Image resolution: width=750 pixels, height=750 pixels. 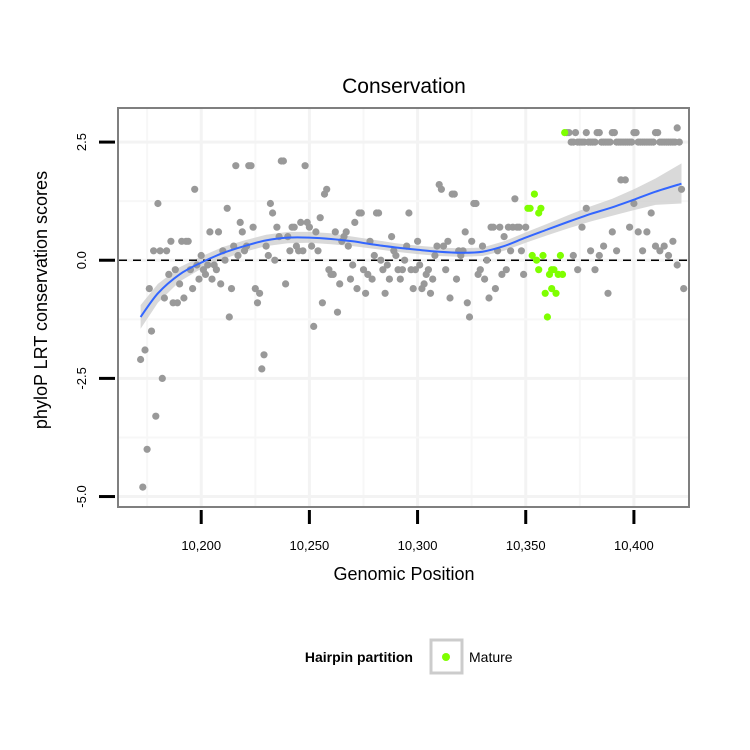 I want to click on y-tick-label: 0.0, so click(x=81, y=260).